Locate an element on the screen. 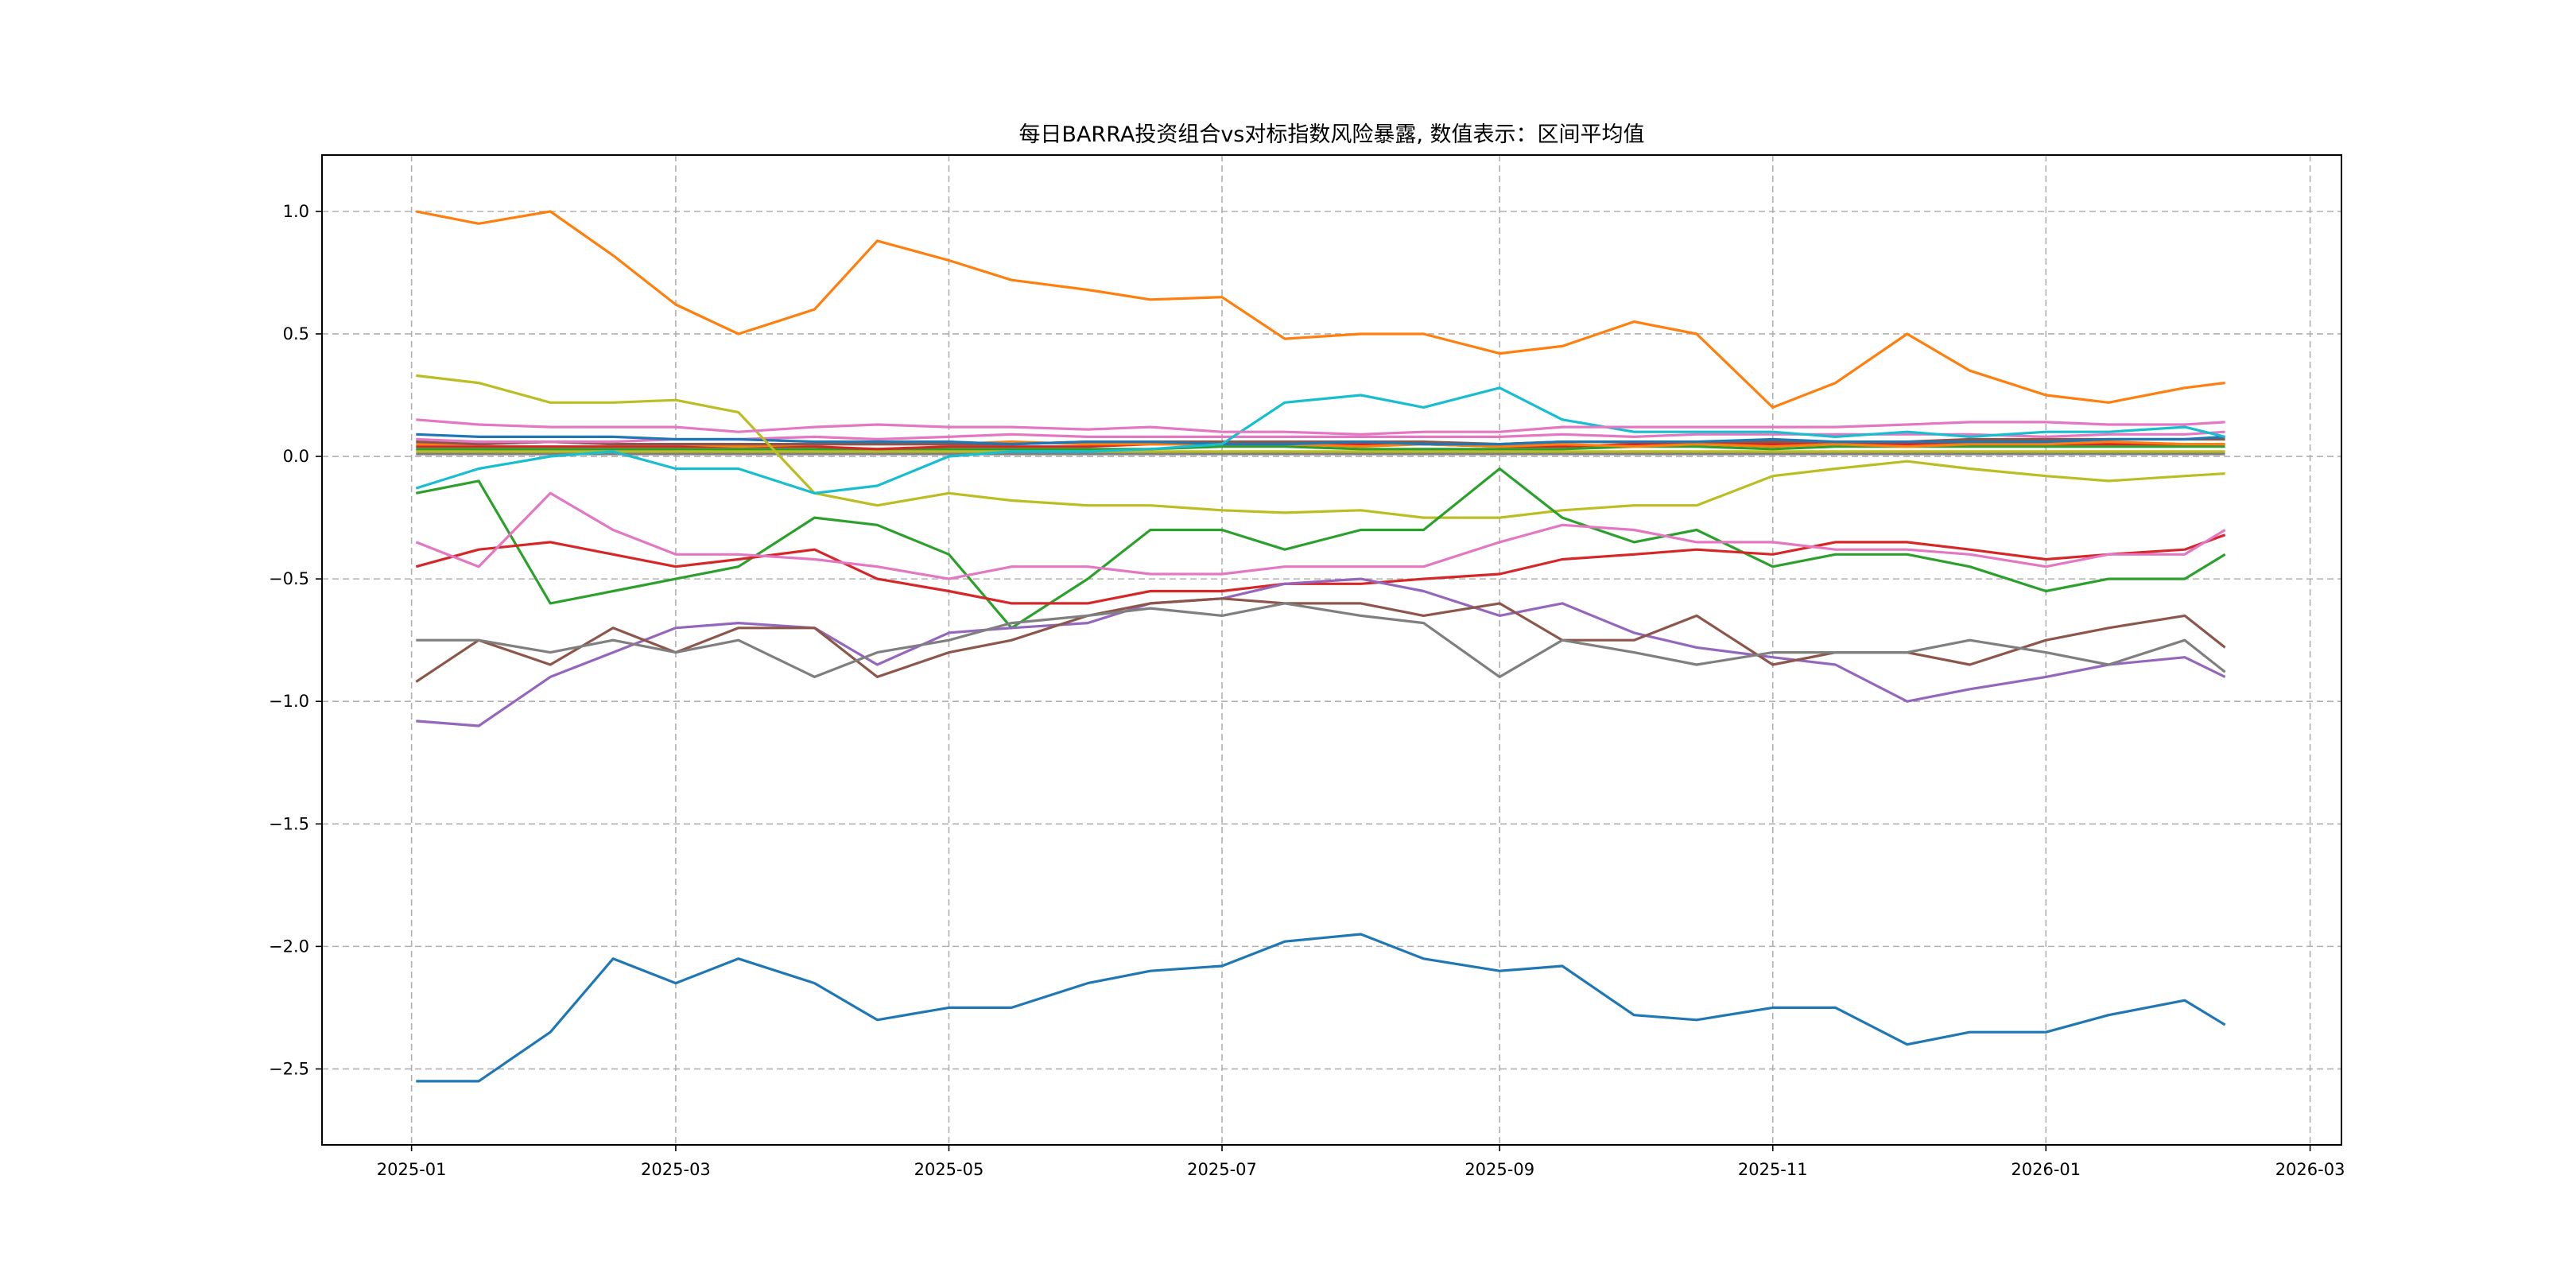  series-line-s_olive is located at coordinates (1321, 446).